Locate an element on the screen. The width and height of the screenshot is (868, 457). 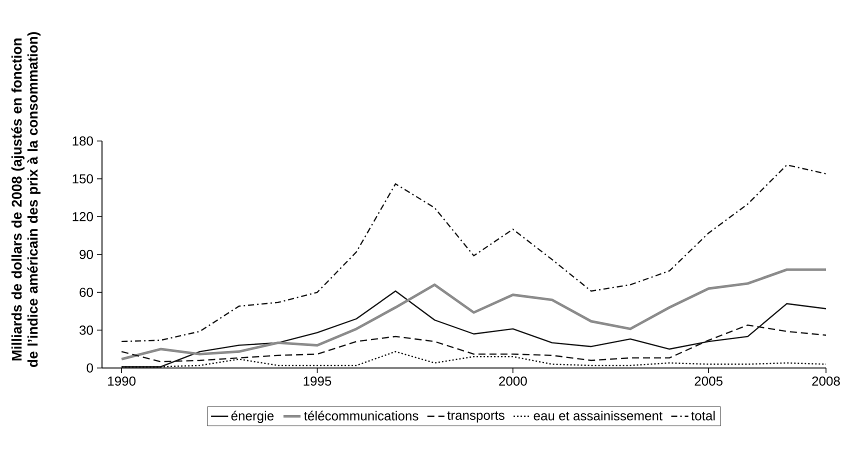
legend-label: eau et assainissement is located at coordinates (598, 415).